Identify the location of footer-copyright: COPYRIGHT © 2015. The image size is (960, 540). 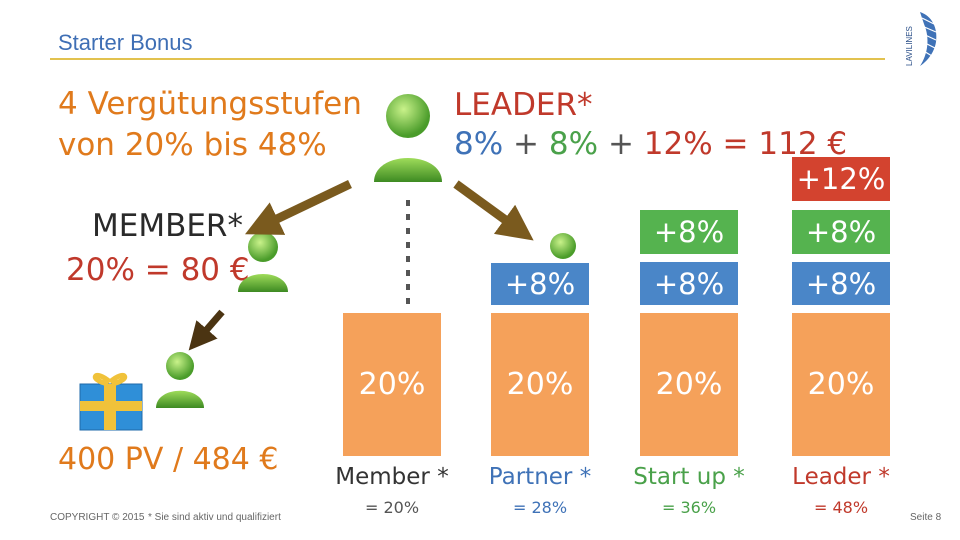
(97, 517).